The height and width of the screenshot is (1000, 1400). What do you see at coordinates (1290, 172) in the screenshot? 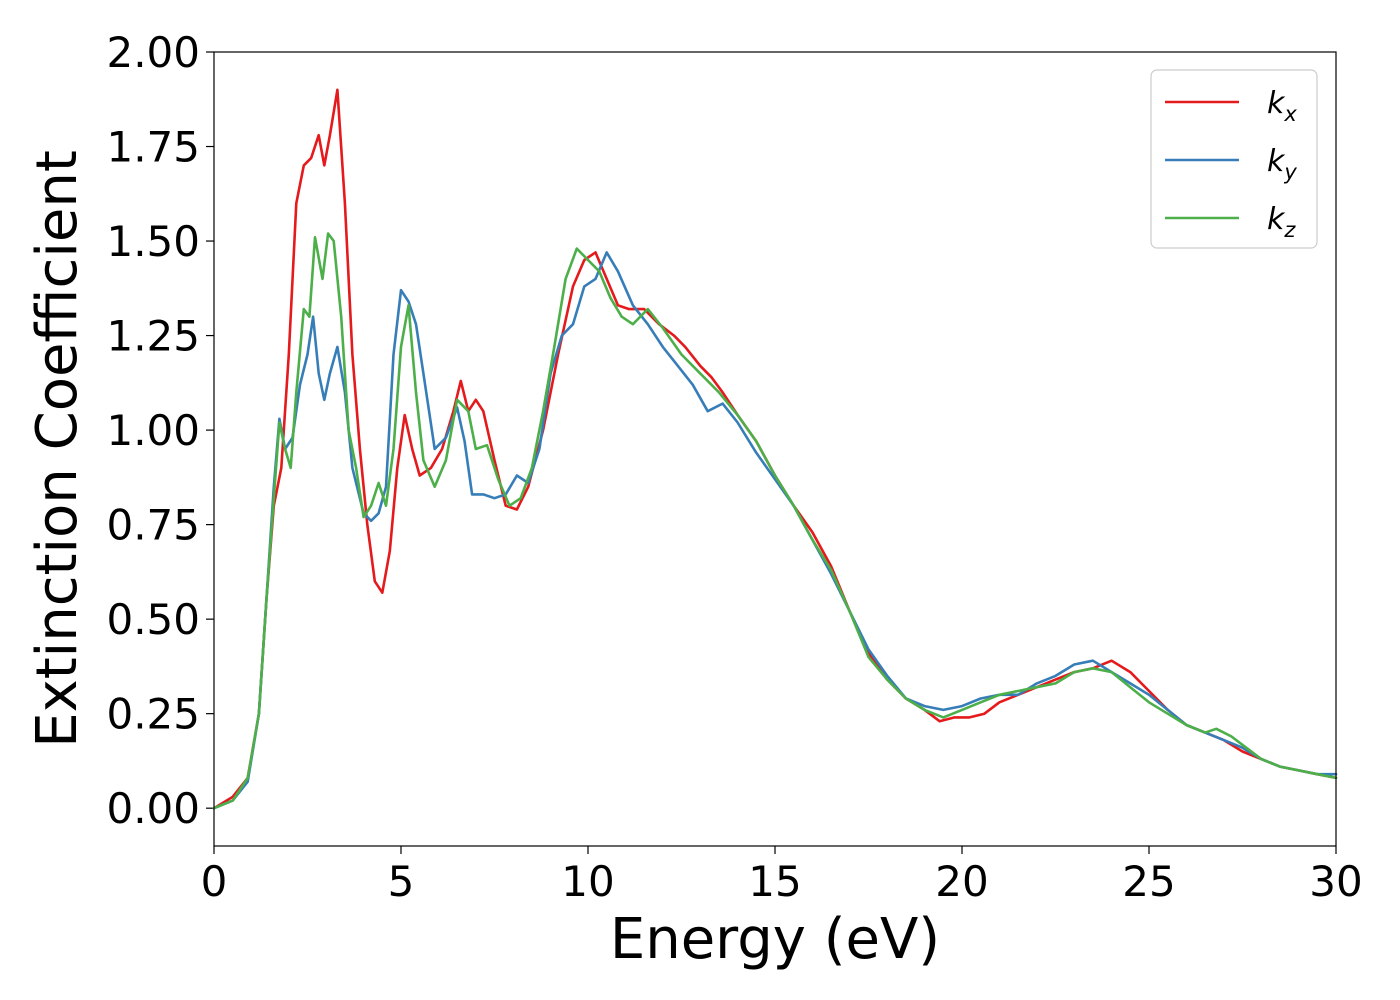
I see `legend-label-subscript: y` at bounding box center [1290, 172].